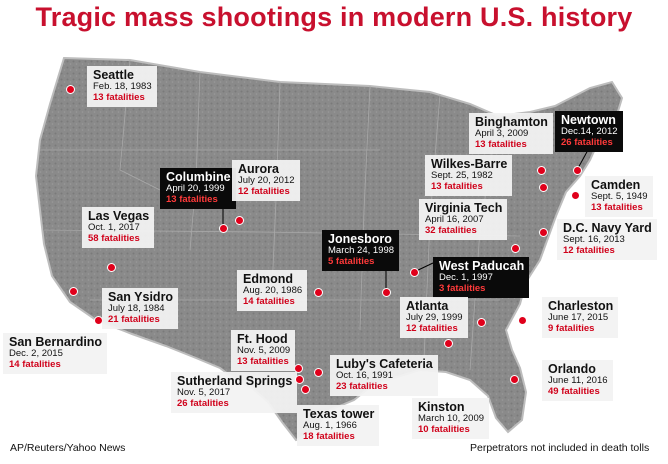 This screenshot has height=464, width=668. What do you see at coordinates (572, 369) in the screenshot?
I see `event-name: Orlando` at bounding box center [572, 369].